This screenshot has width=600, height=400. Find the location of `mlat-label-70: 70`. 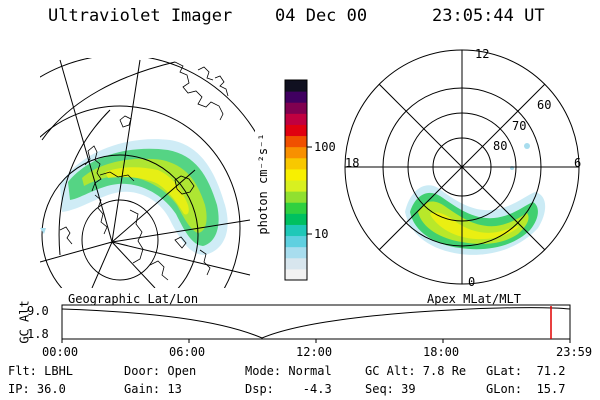

mlat-label-70: 70 is located at coordinates (519, 126).